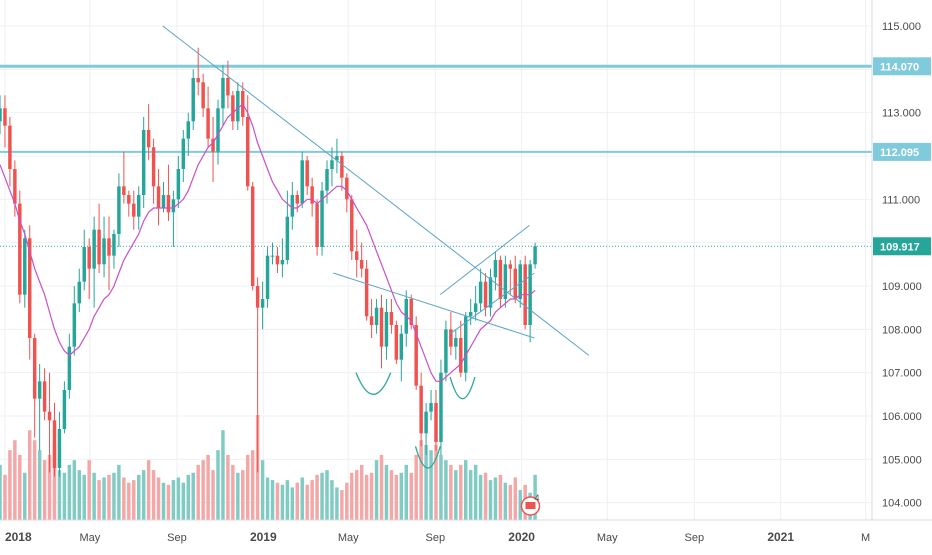 Image resolution: width=932 pixels, height=555 pixels. Describe the element at coordinates (462, 388) in the screenshot. I see `pattern-arc-right-shoulder` at that location.